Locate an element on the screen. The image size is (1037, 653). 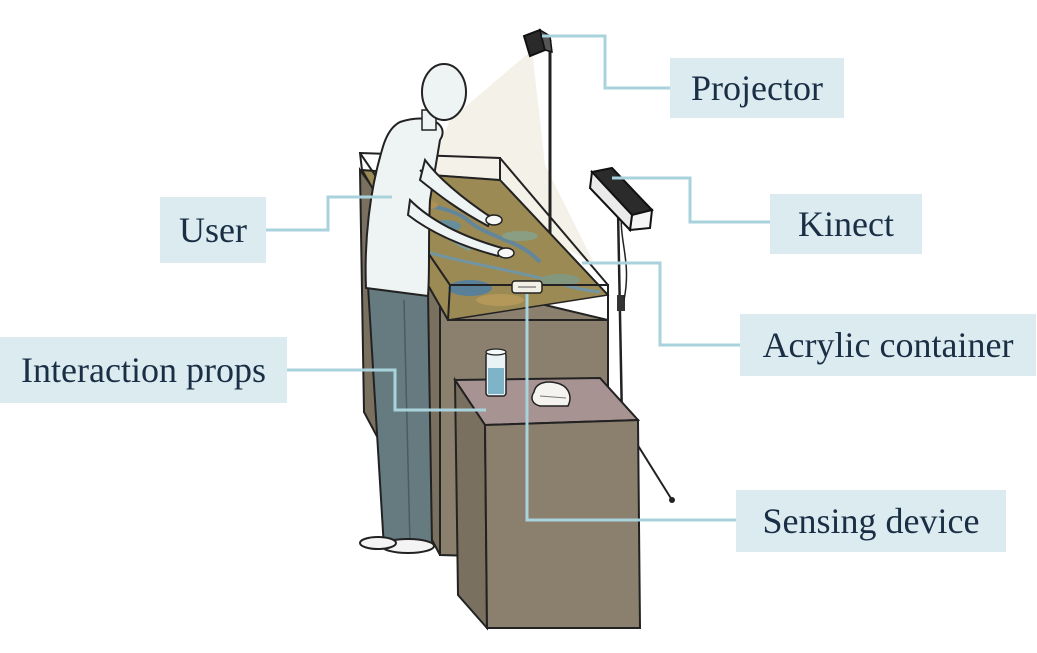
projector-label: Projector is located at coordinates (757, 88).